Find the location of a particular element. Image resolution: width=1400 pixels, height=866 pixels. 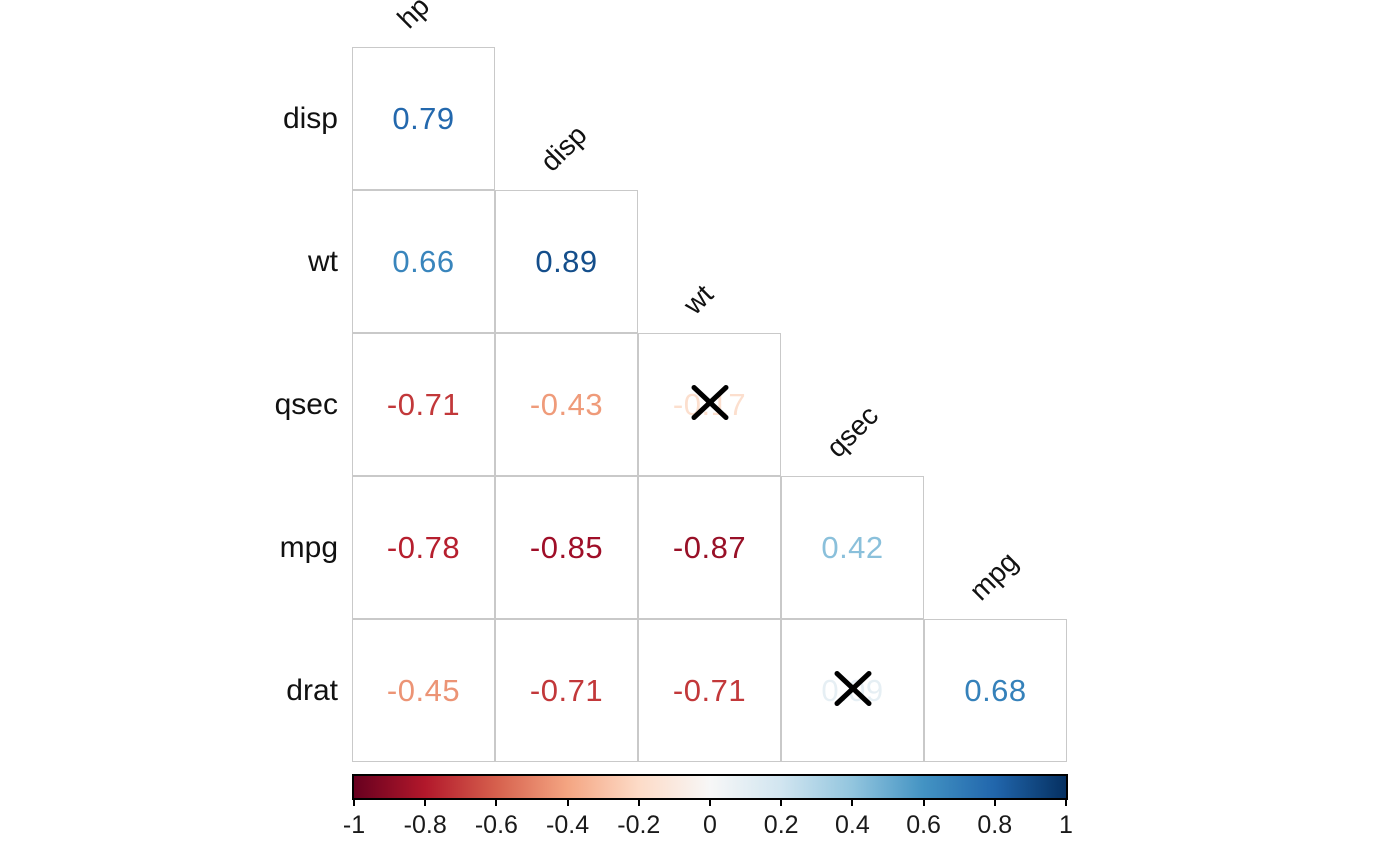

corr-cell-wt-hp: 0.66 is located at coordinates (423, 261).